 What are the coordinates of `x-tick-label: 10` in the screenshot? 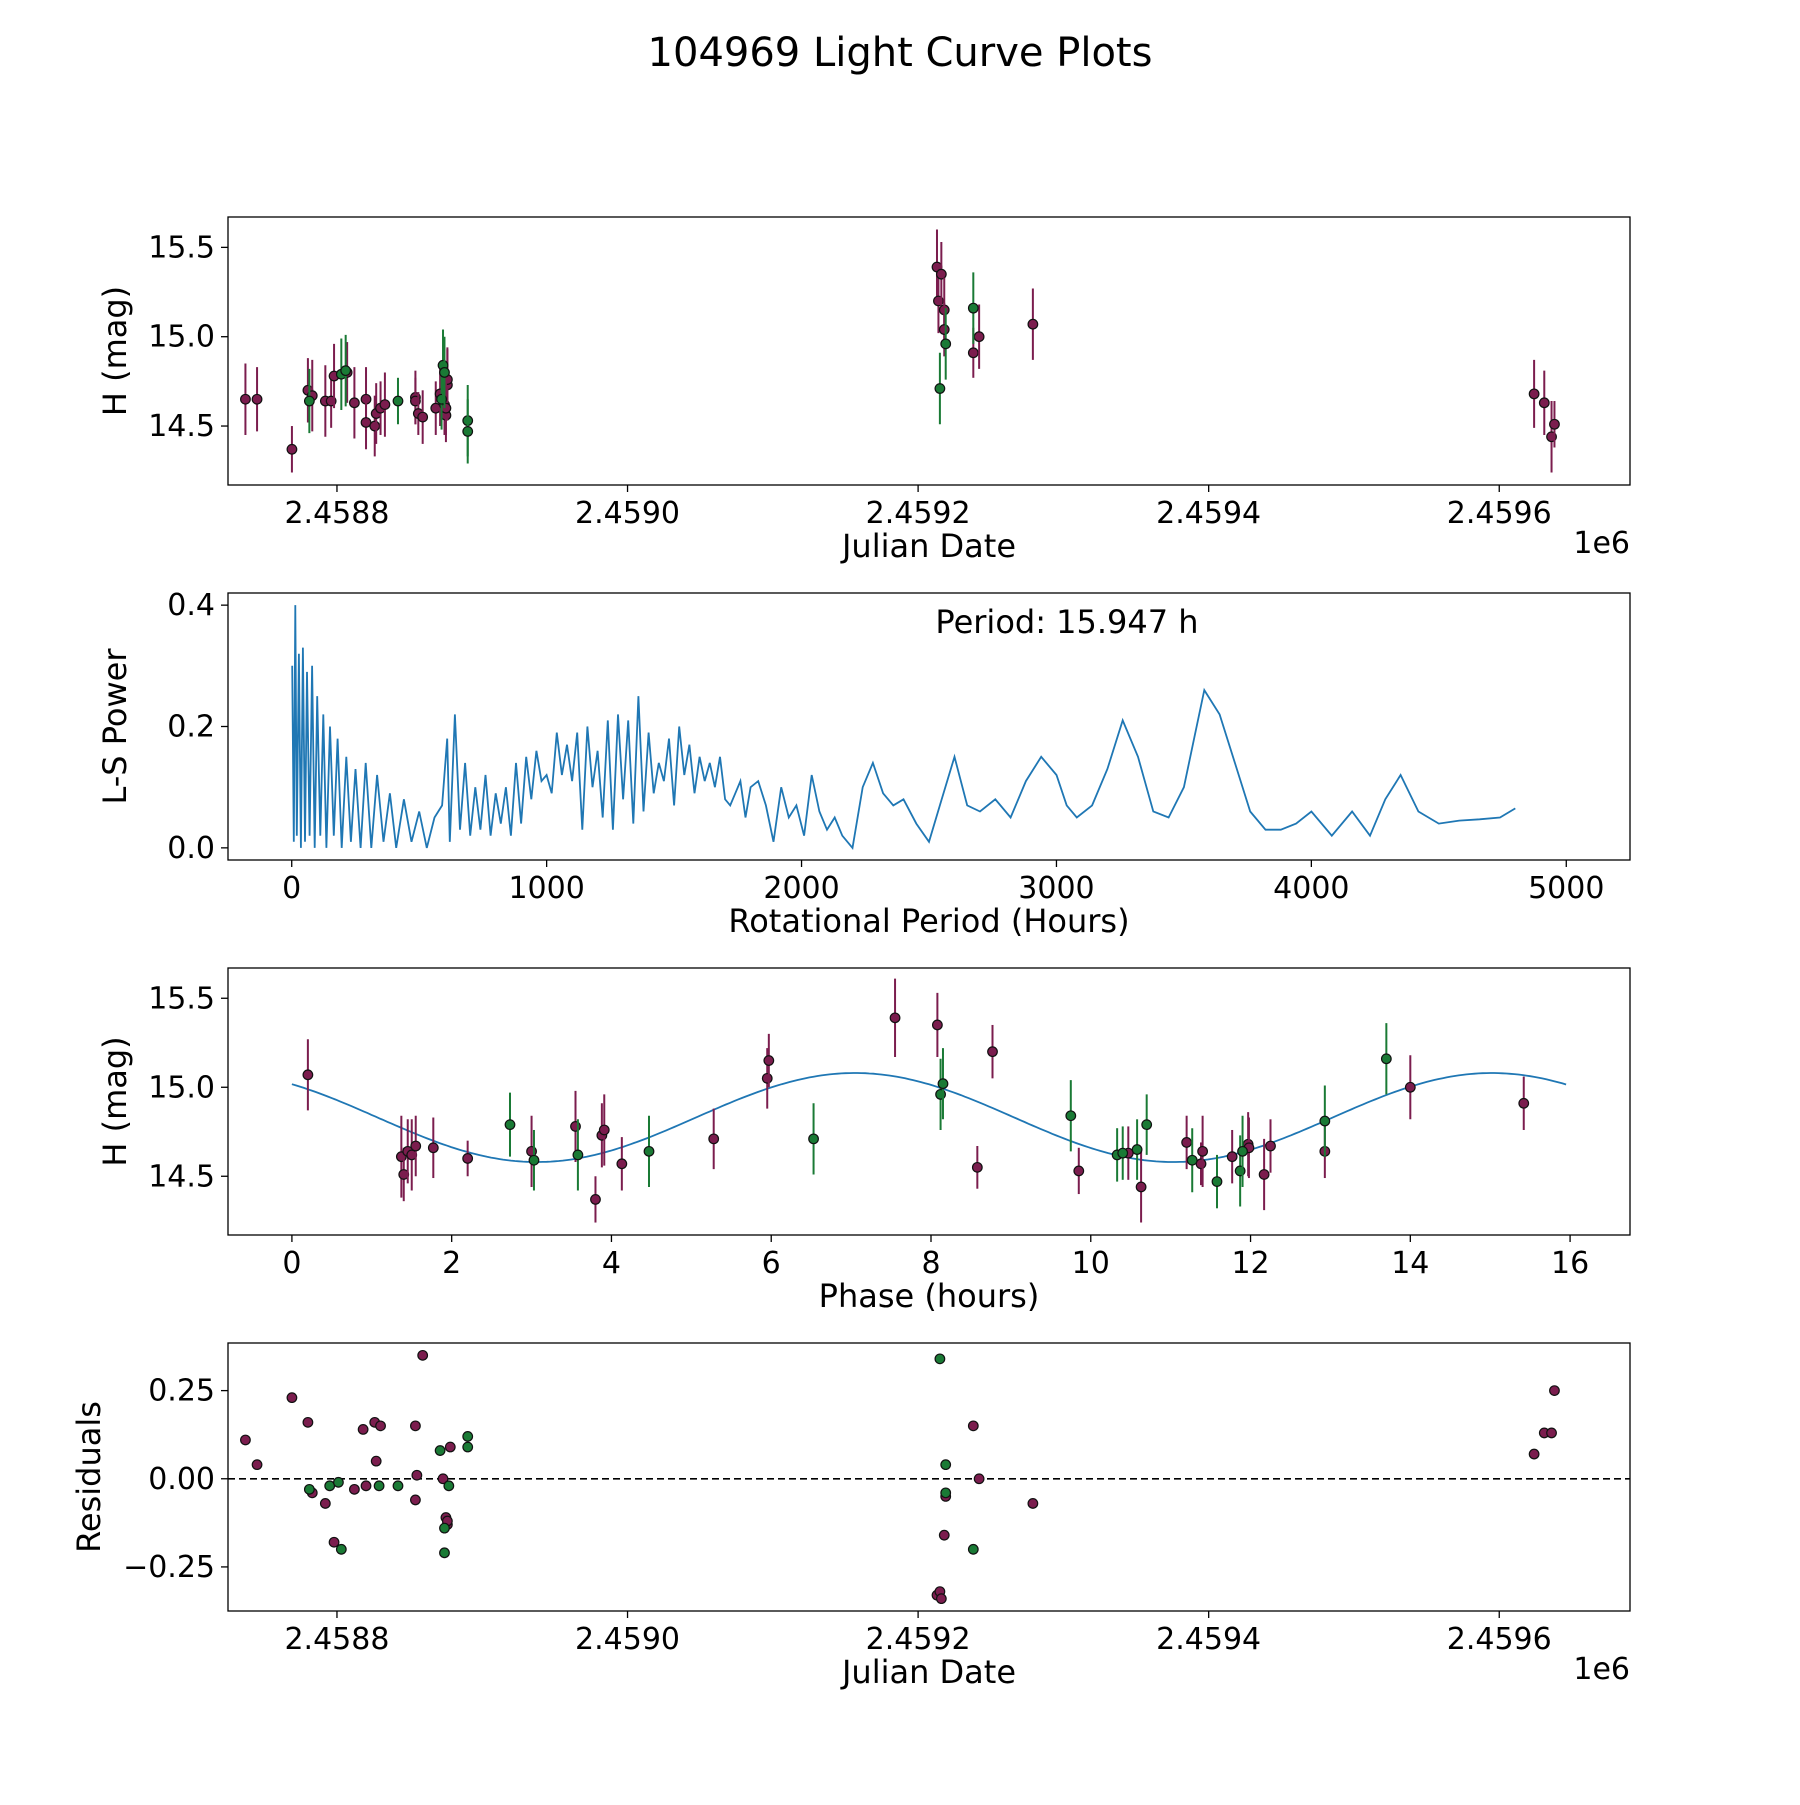 It's located at (1091, 1263).